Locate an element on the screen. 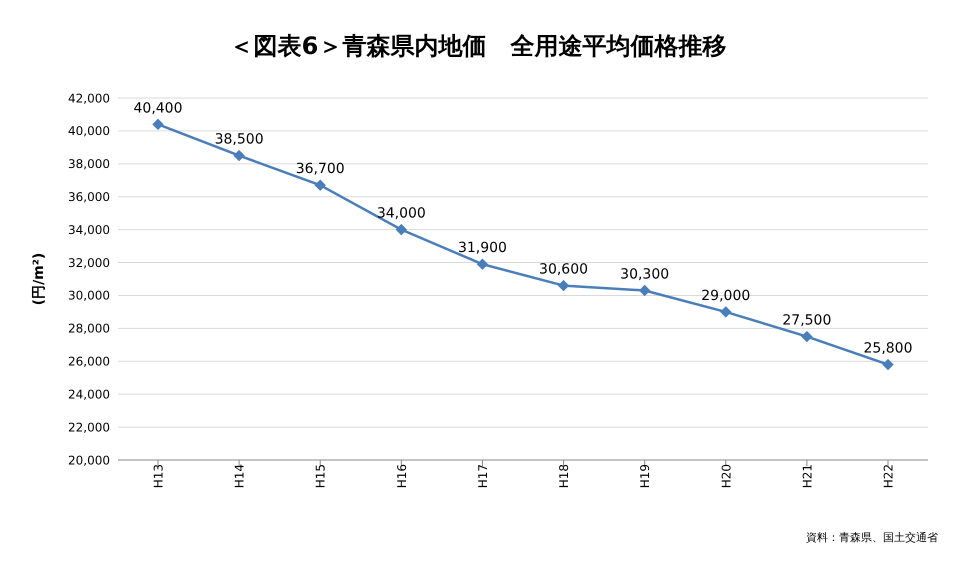 The height and width of the screenshot is (569, 958). data-label: 36,700 is located at coordinates (320, 169).